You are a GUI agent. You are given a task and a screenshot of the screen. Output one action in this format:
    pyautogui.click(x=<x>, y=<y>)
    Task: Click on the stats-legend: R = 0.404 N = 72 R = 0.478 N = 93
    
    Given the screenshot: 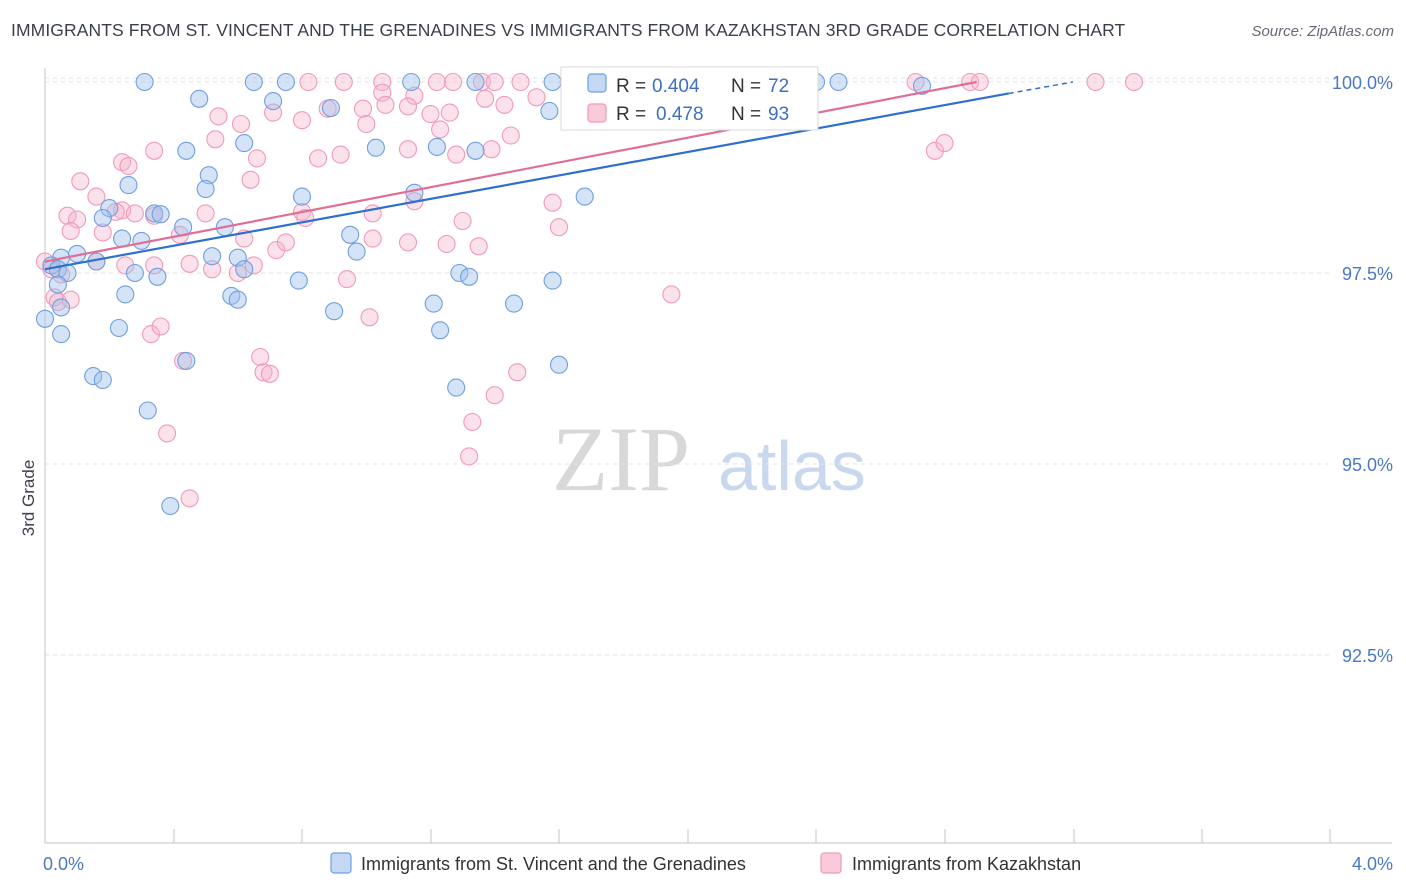 What is the action you would take?
    pyautogui.click(x=689, y=98)
    